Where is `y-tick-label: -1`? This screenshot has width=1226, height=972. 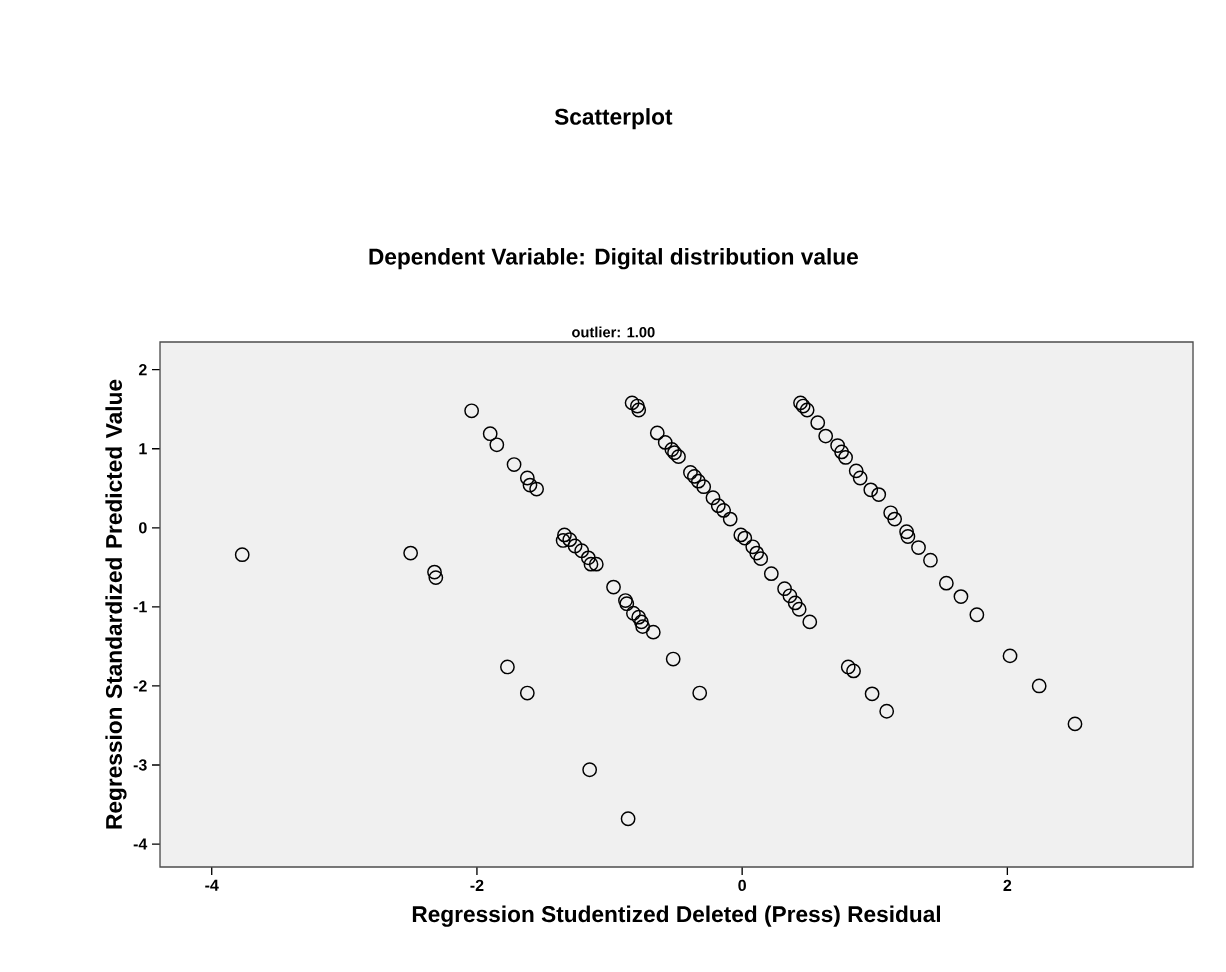 y-tick-label: -1 is located at coordinates (140, 607).